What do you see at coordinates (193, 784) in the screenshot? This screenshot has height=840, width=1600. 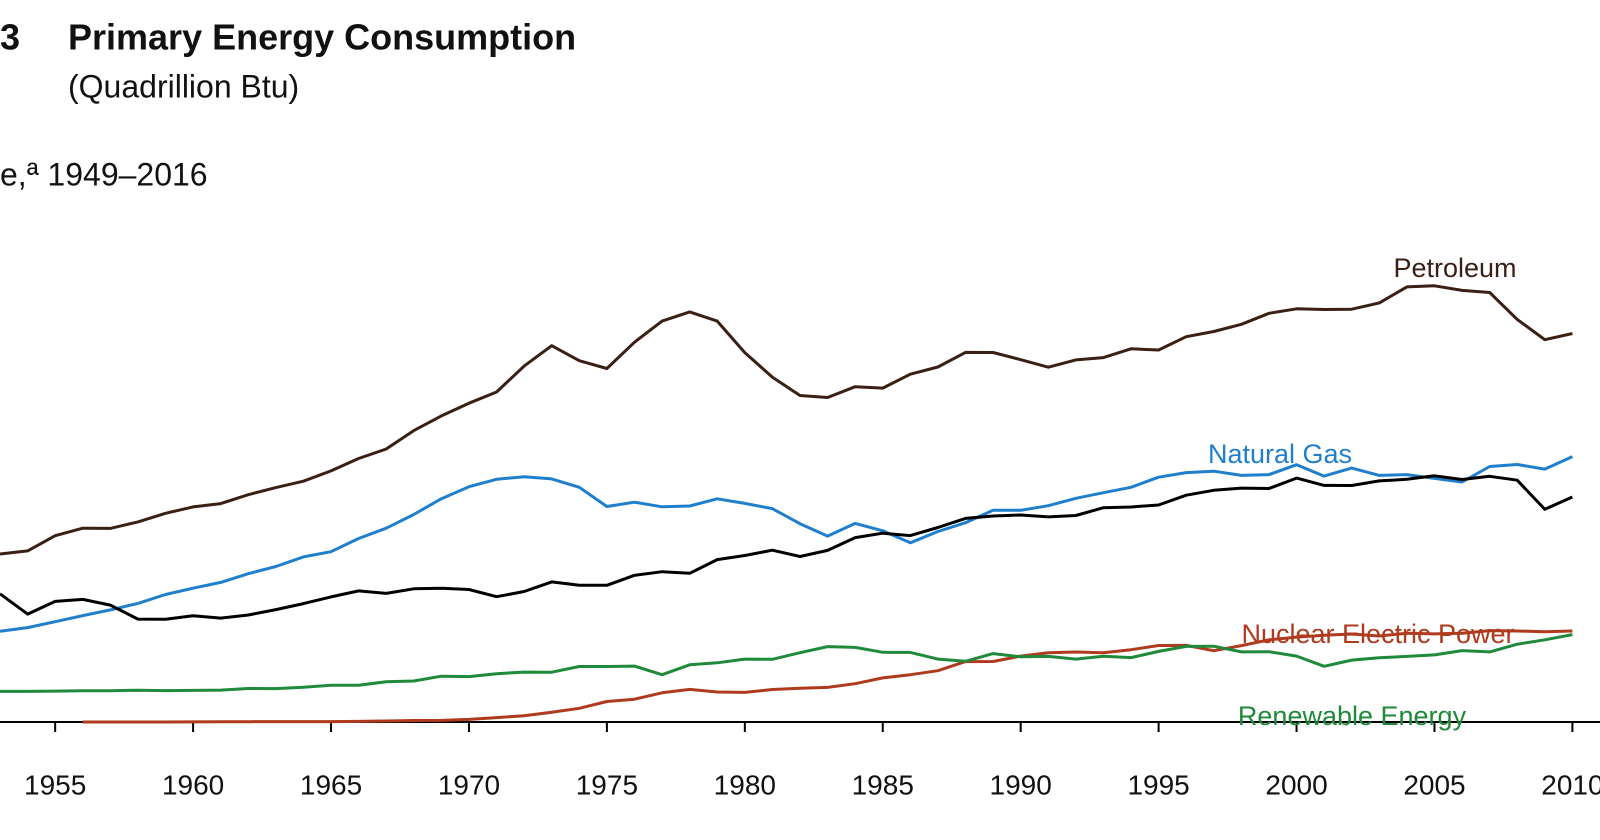 I see `x-tick-label: 1960` at bounding box center [193, 784].